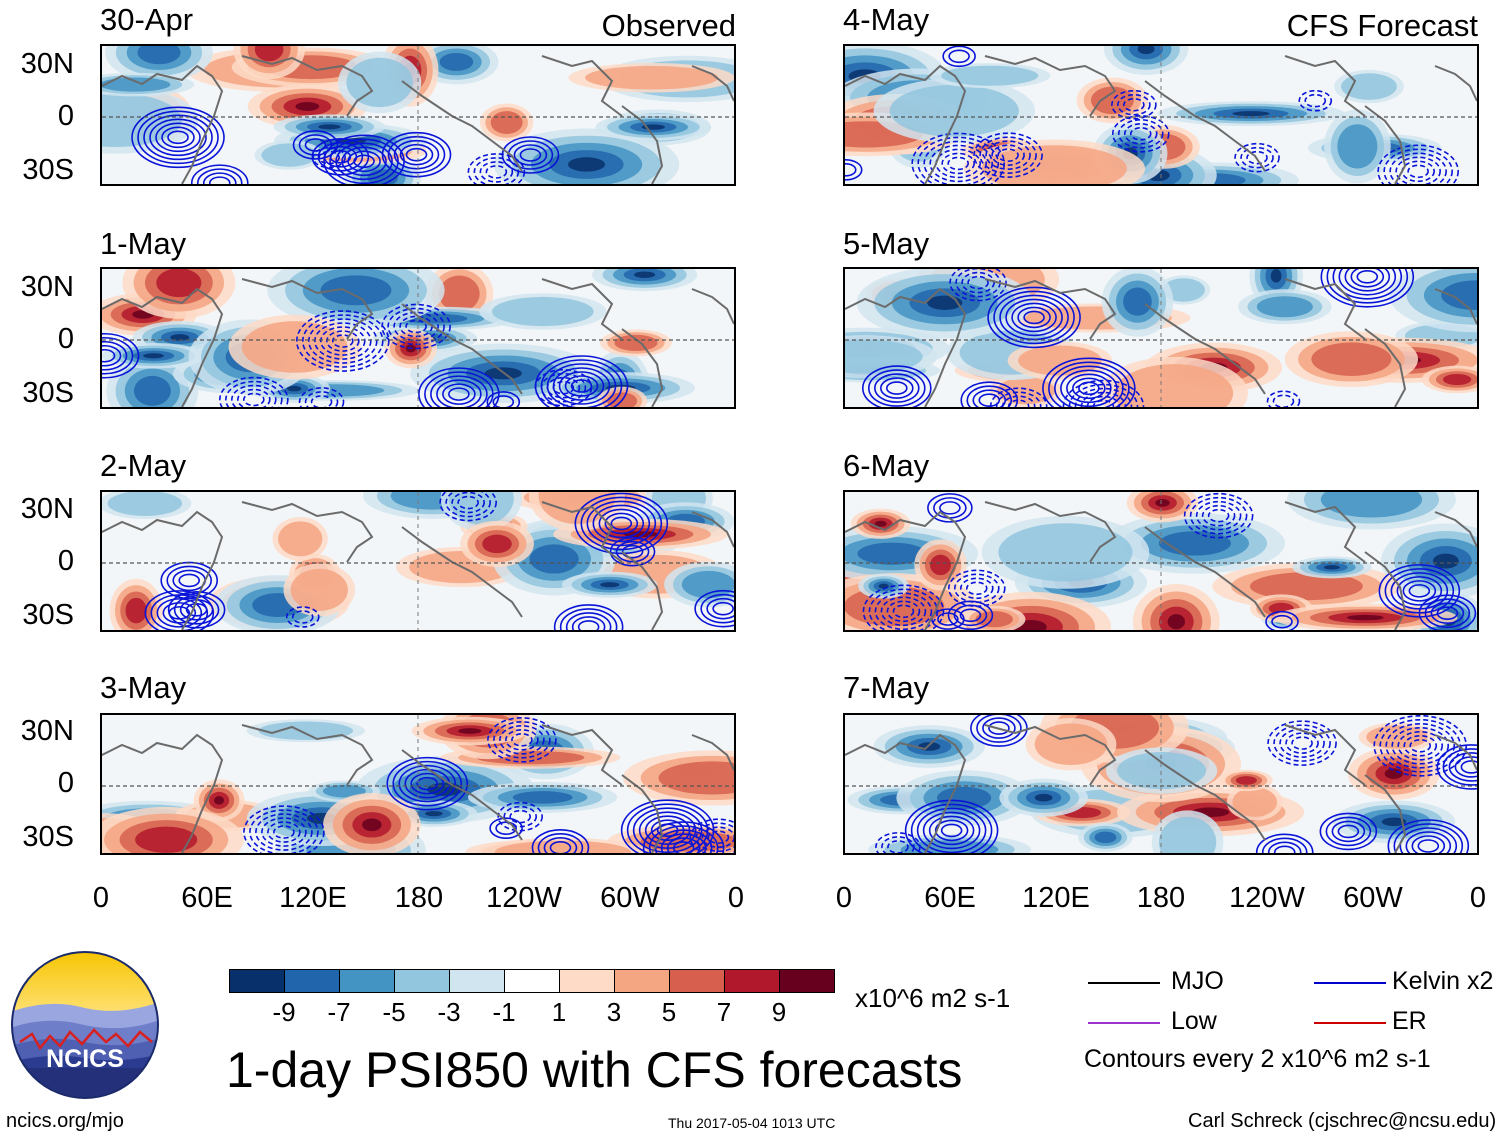  What do you see at coordinates (752, 1123) in the screenshot?
I see `footer-timestamp: Thu 2017-05-04 1013 UTC` at bounding box center [752, 1123].